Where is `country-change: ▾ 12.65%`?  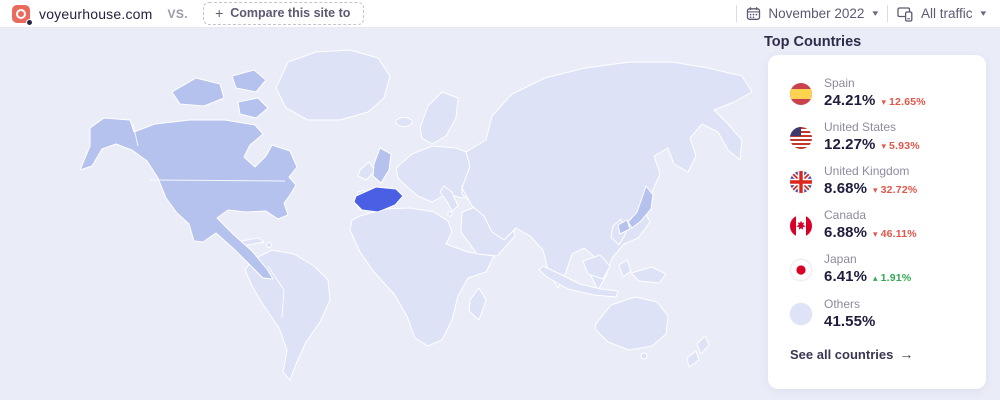 country-change: ▾ 12.65% is located at coordinates (903, 102).